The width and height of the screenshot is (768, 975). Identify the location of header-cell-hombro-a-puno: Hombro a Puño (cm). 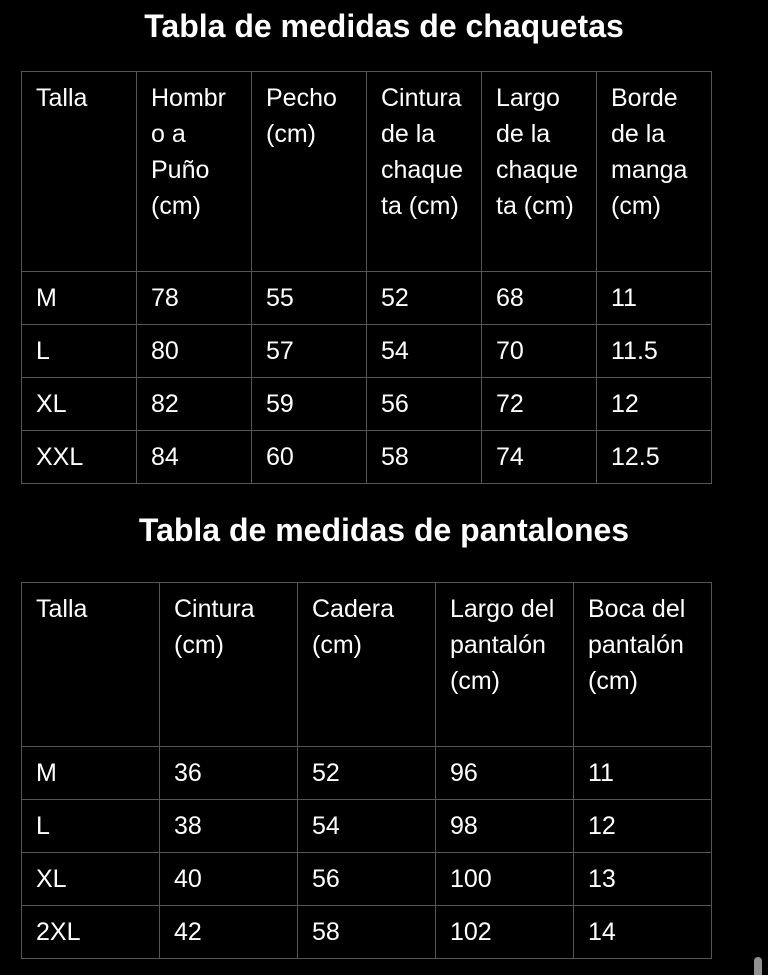
(194, 171).